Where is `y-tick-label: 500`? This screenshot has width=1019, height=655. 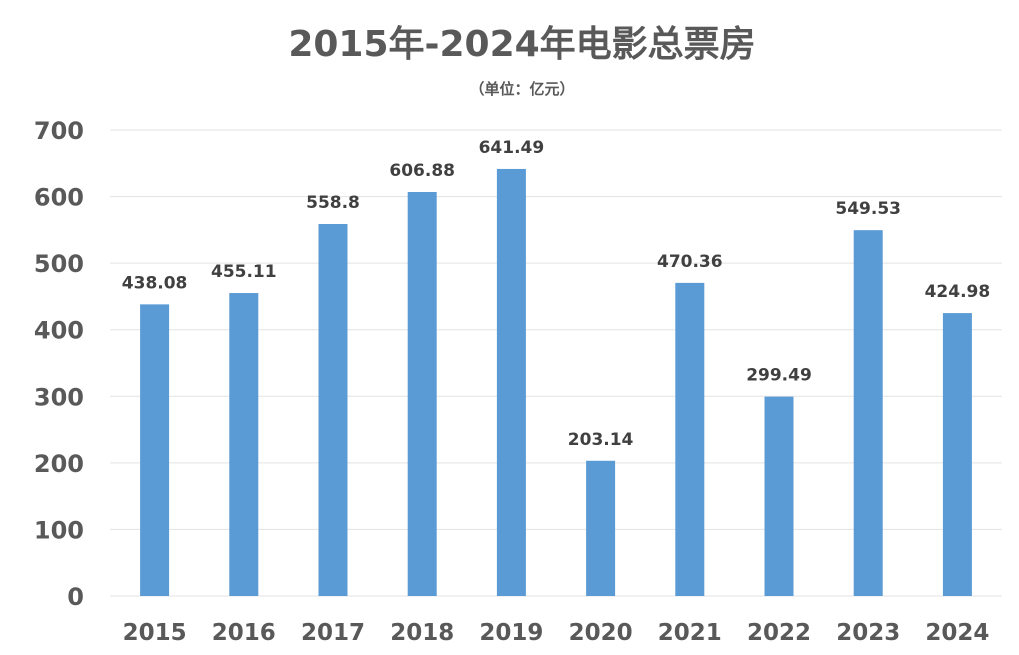
y-tick-label: 500 is located at coordinates (59, 264).